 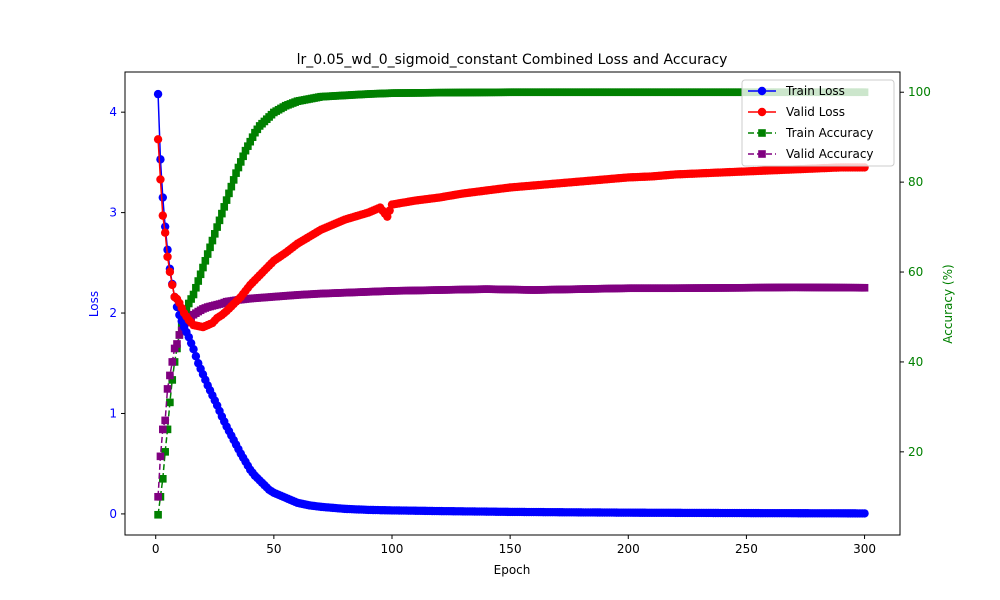 I want to click on legend-box, so click(x=818, y=123).